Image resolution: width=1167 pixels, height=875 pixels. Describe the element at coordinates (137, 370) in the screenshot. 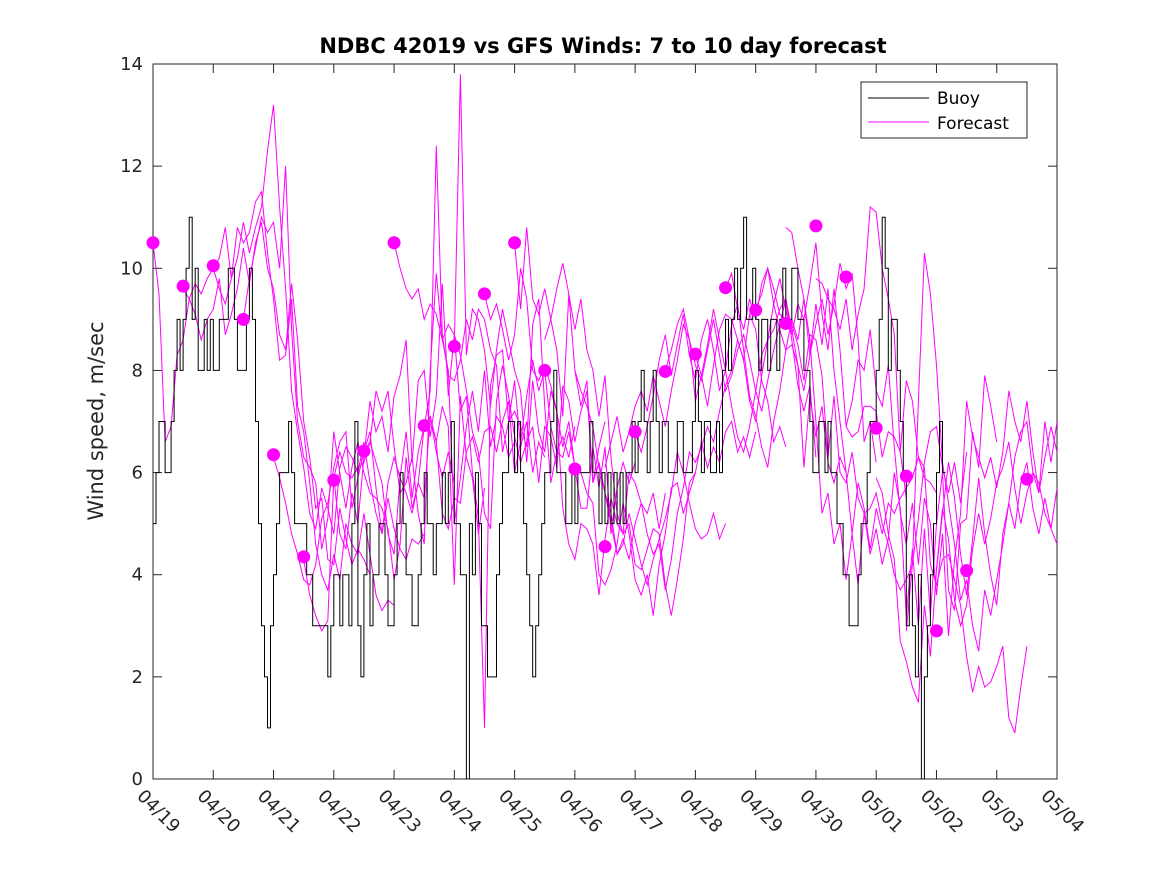

I see `y-tick-label: 8` at that location.